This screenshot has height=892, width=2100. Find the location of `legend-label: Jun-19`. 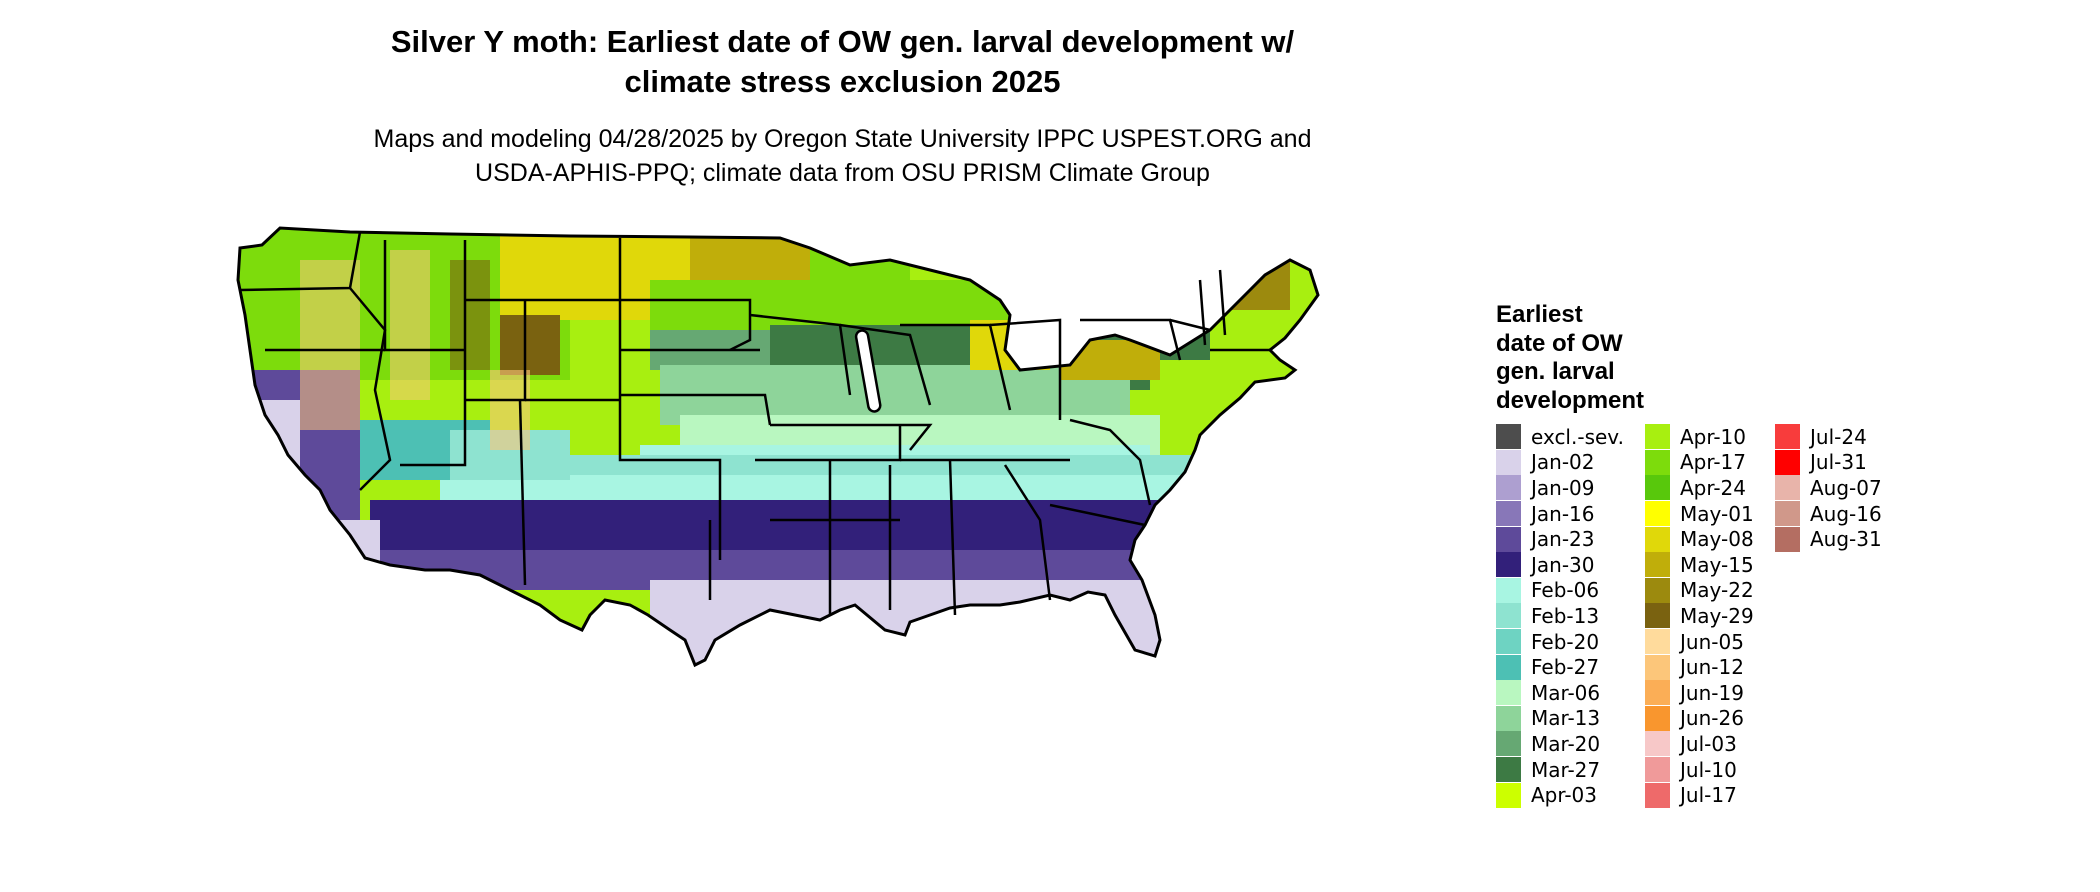

legend-label: Jun-19 is located at coordinates (1712, 692).